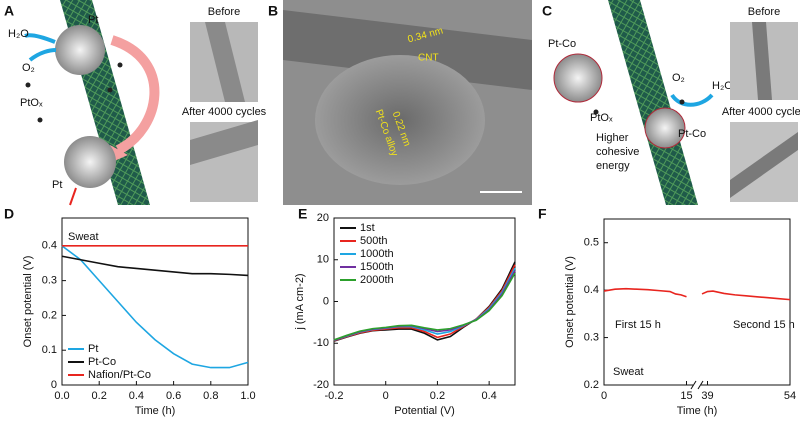  I want to click on annotation: First 15 h, so click(638, 325).